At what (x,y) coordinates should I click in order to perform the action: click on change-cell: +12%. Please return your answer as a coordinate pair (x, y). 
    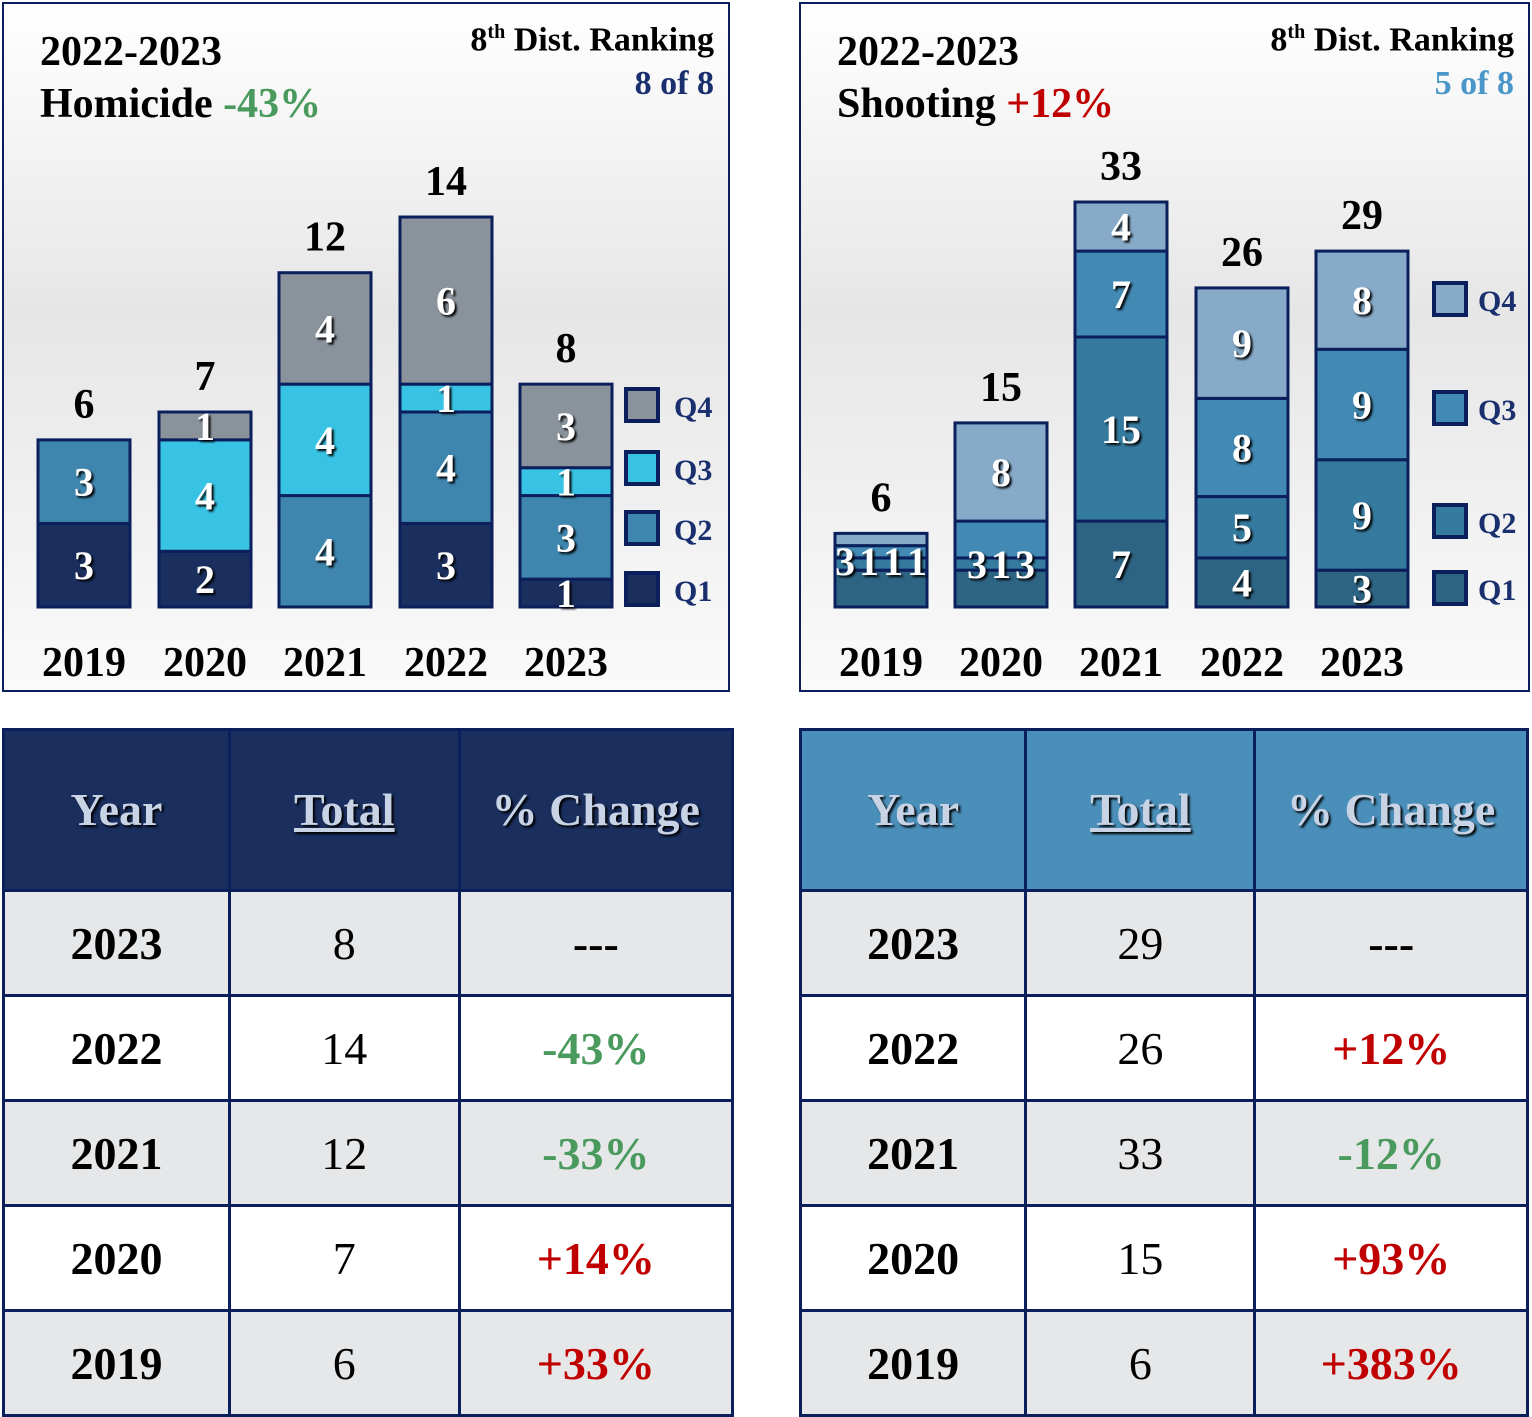
    Looking at the image, I should click on (1391, 1048).